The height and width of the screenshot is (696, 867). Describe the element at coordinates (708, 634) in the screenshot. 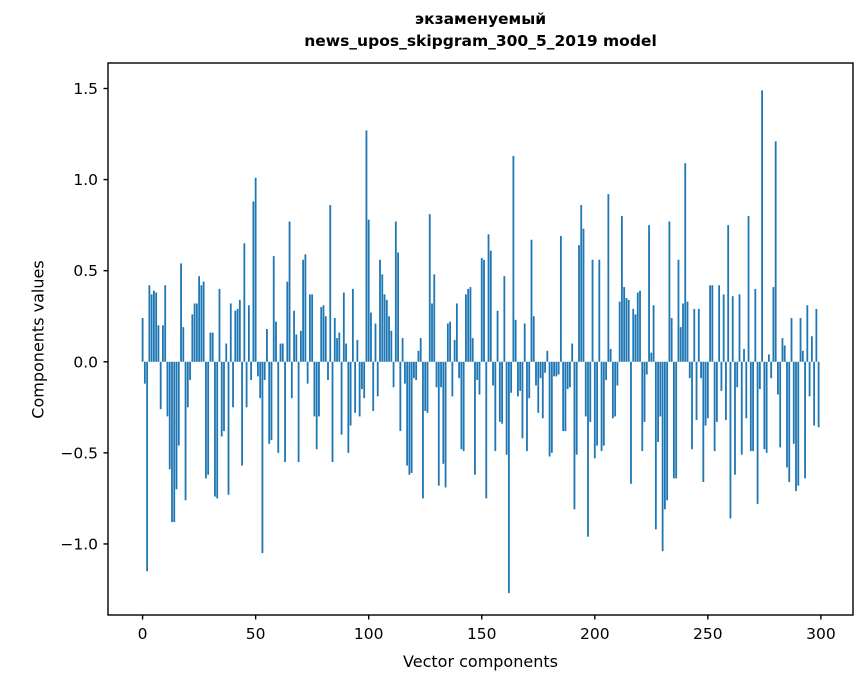

I see `x-tick-label: 250` at that location.